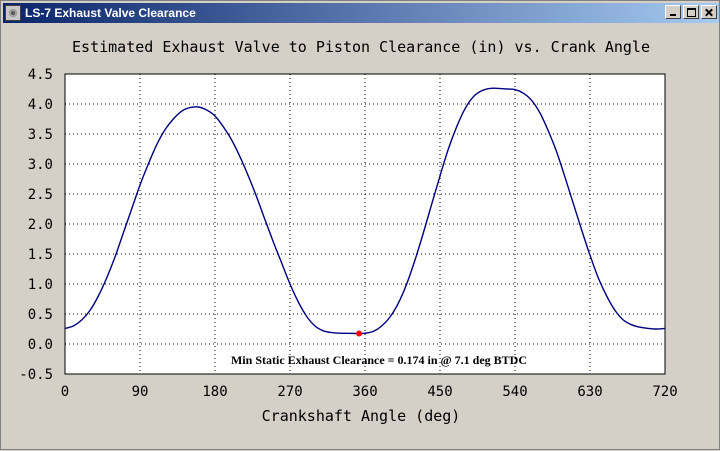  I want to click on y-tick-label: 0.0, so click(40, 345).